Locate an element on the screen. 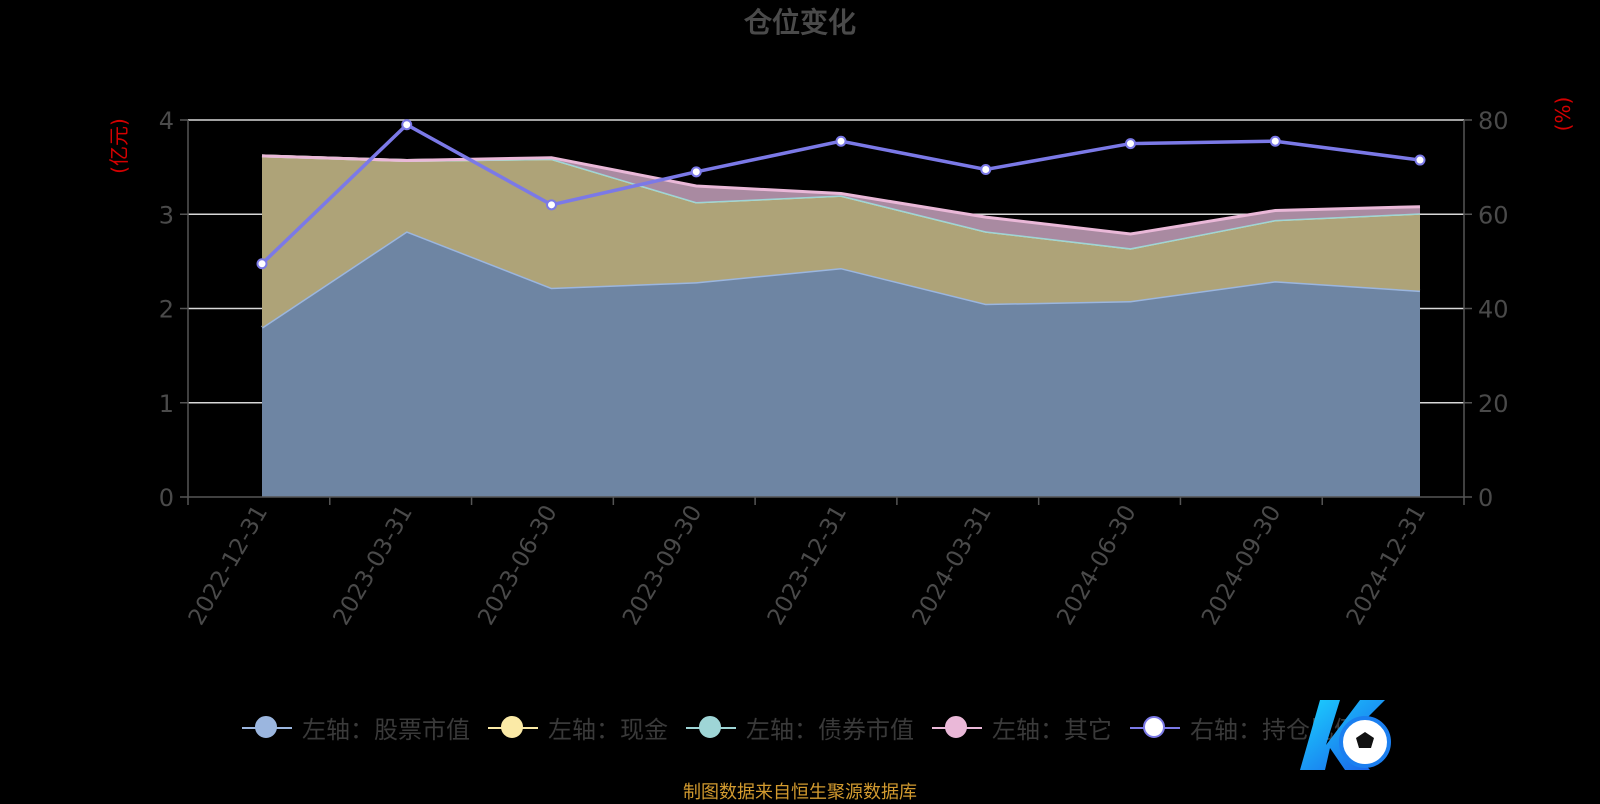 The image size is (1600, 804). right-tick-label: 80 is located at coordinates (1493, 121).